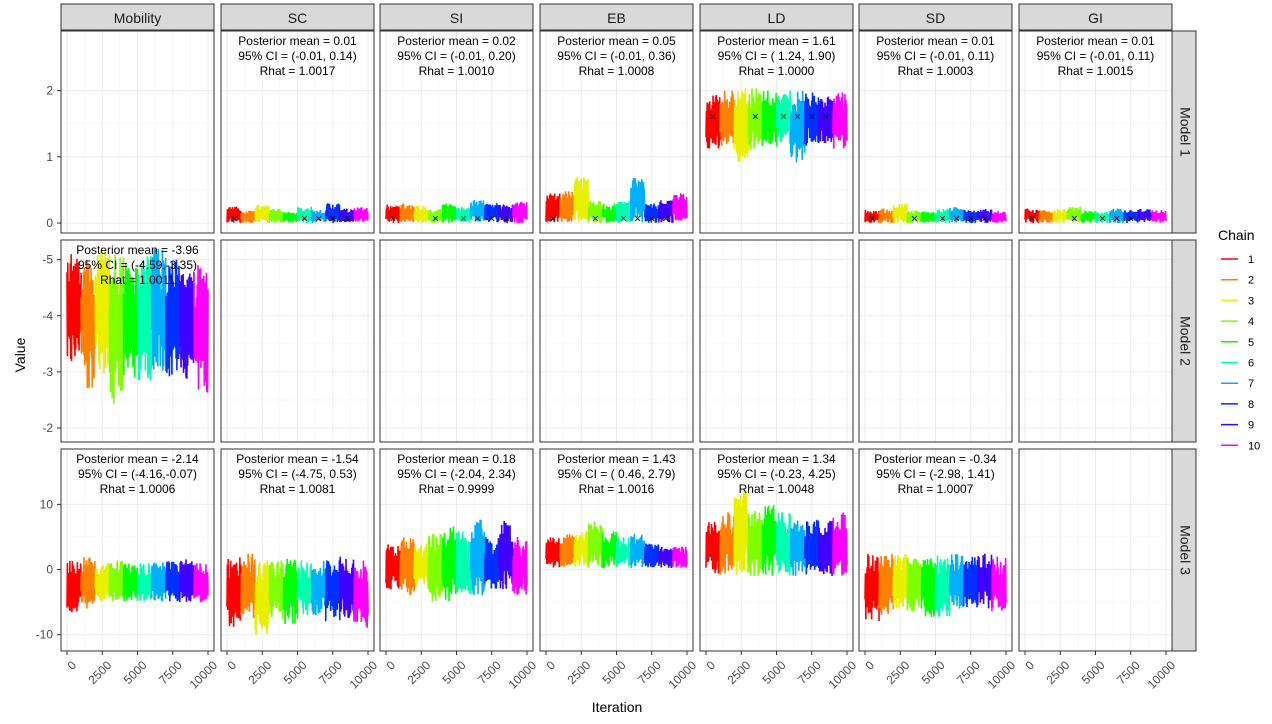 The height and width of the screenshot is (724, 1272). What do you see at coordinates (49, 157) in the screenshot?
I see `y-tick-label: 1` at bounding box center [49, 157].